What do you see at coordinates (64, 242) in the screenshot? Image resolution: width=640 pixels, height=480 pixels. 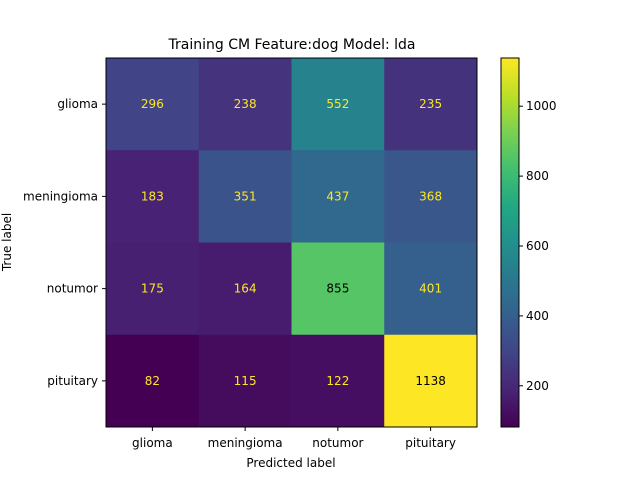 I see `y-axis-ticks: glioma meningioma notumor pituitary` at bounding box center [64, 242].